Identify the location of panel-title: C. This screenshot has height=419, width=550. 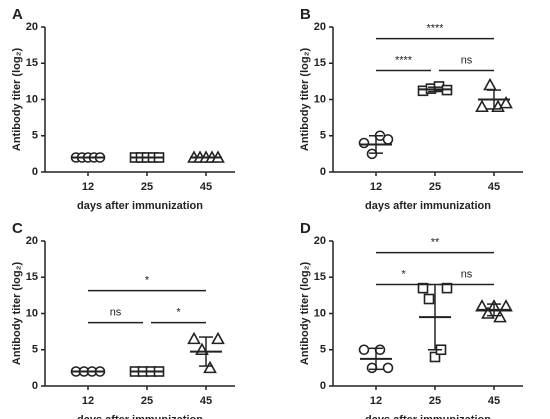
(17, 228).